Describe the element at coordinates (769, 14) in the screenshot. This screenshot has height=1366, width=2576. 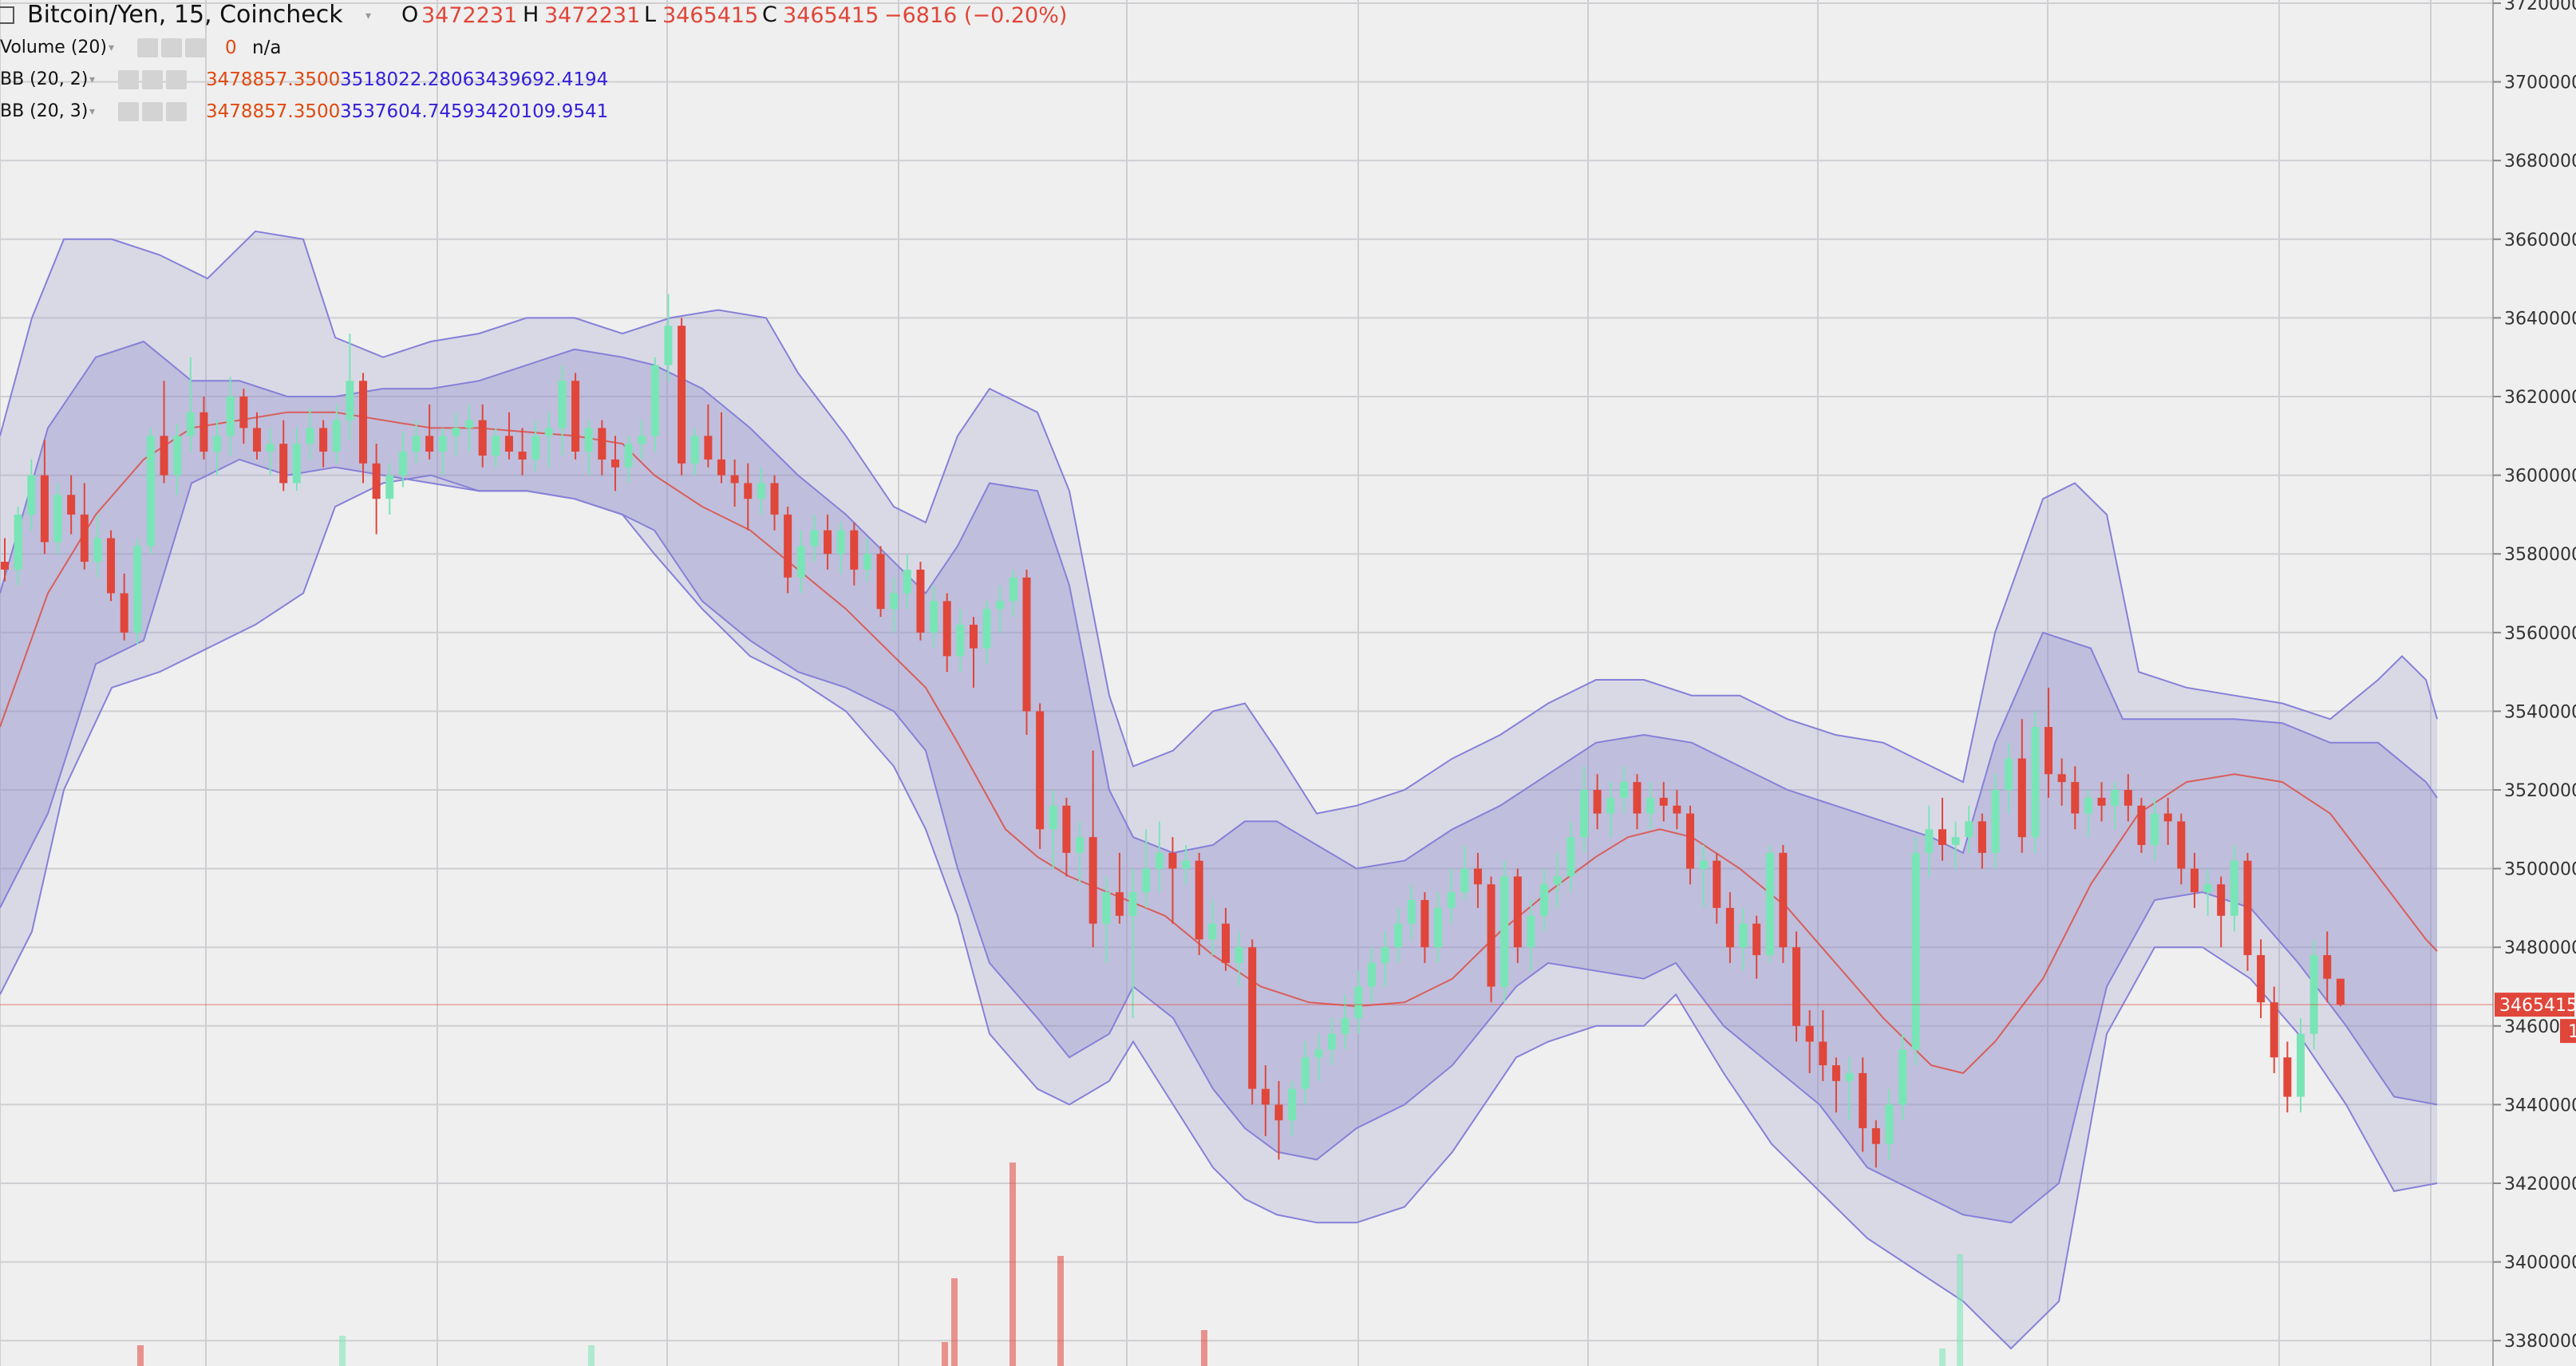
I see `ohlc-label-close: C` at that location.